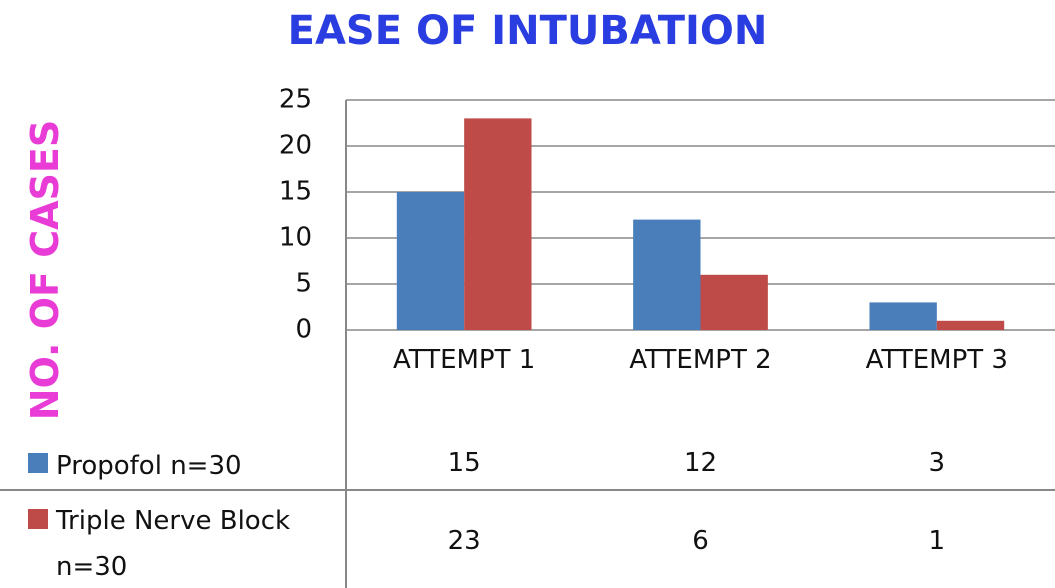  I want to click on legend-entry: Triple Nerve Block n=30, so click(173, 544).